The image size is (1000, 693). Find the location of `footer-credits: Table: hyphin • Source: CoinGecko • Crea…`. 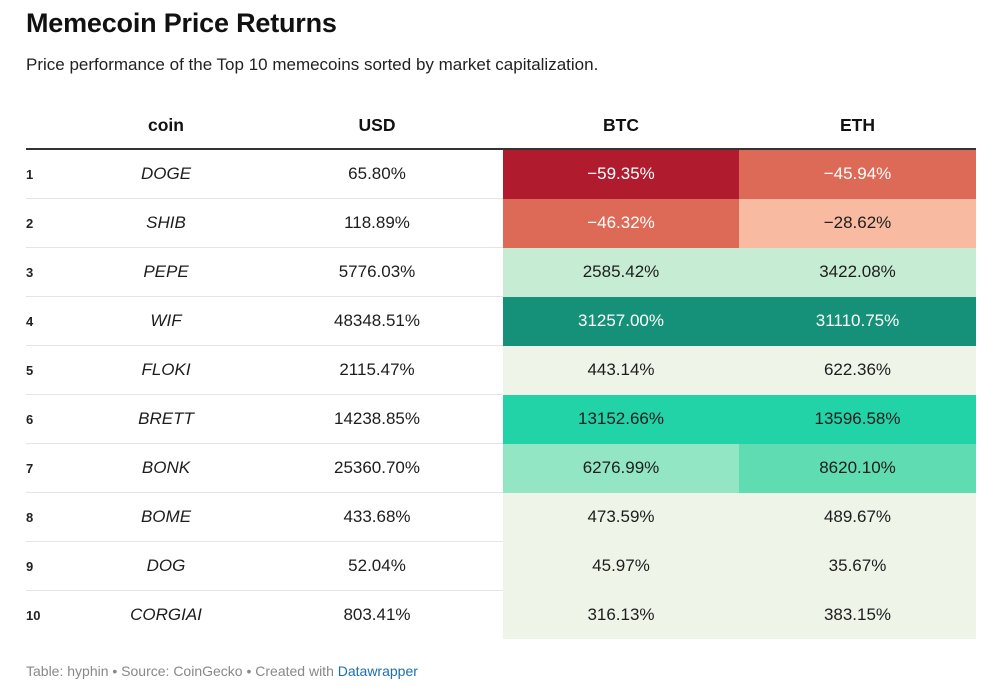

footer-credits: Table: hyphin • Source: CoinGecko • Crea… is located at coordinates (222, 671).